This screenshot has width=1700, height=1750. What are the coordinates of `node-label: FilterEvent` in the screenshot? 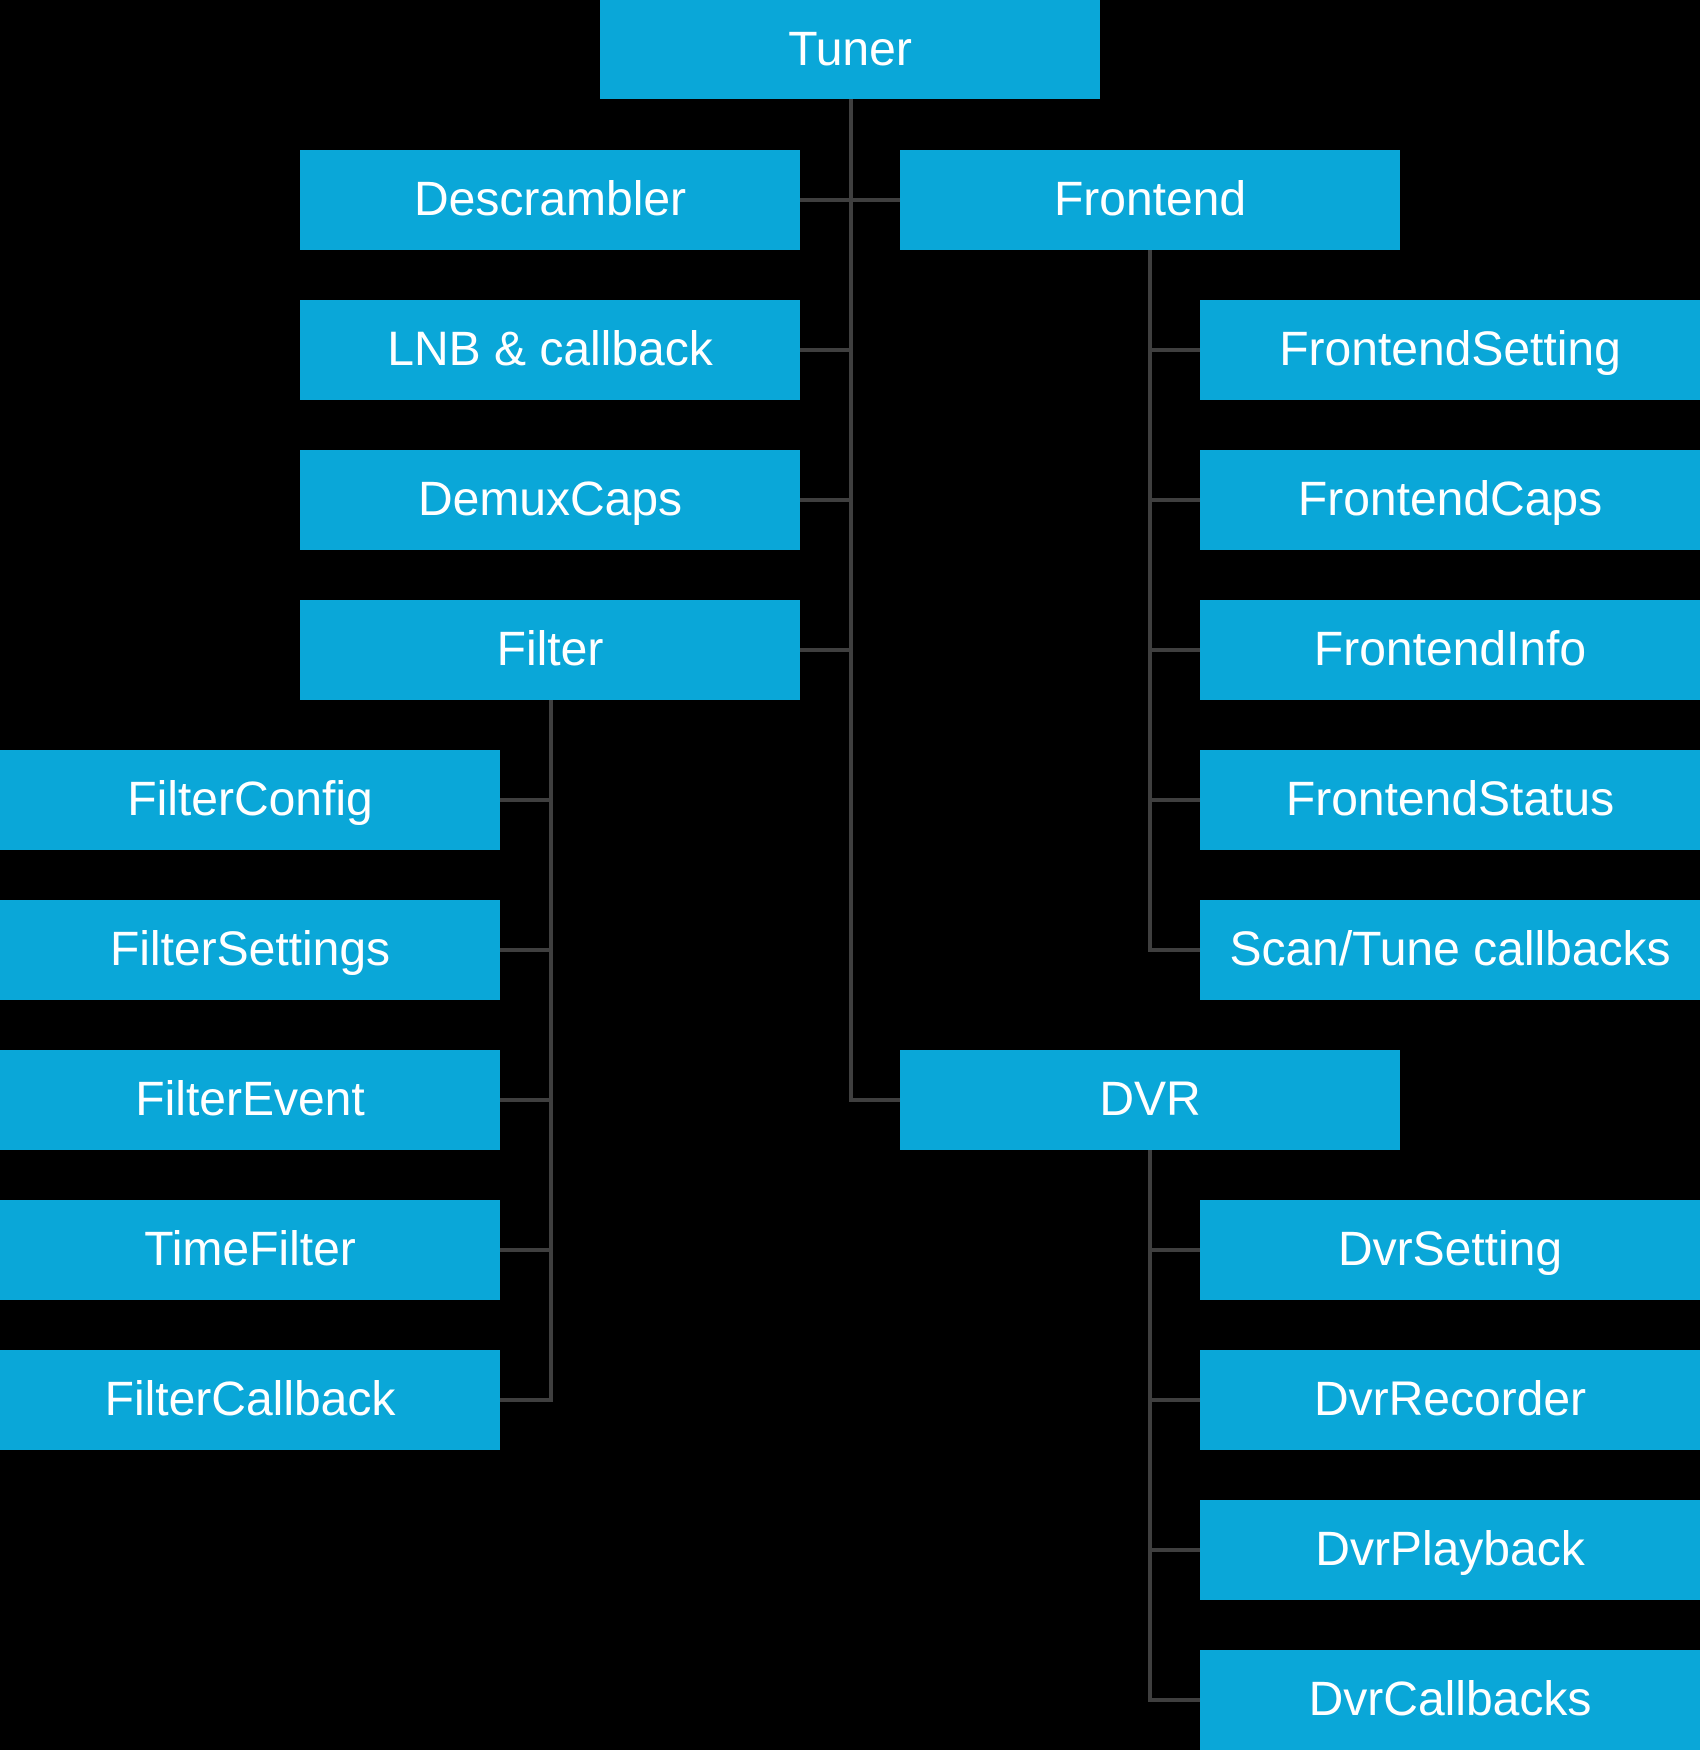 It's located at (250, 1099).